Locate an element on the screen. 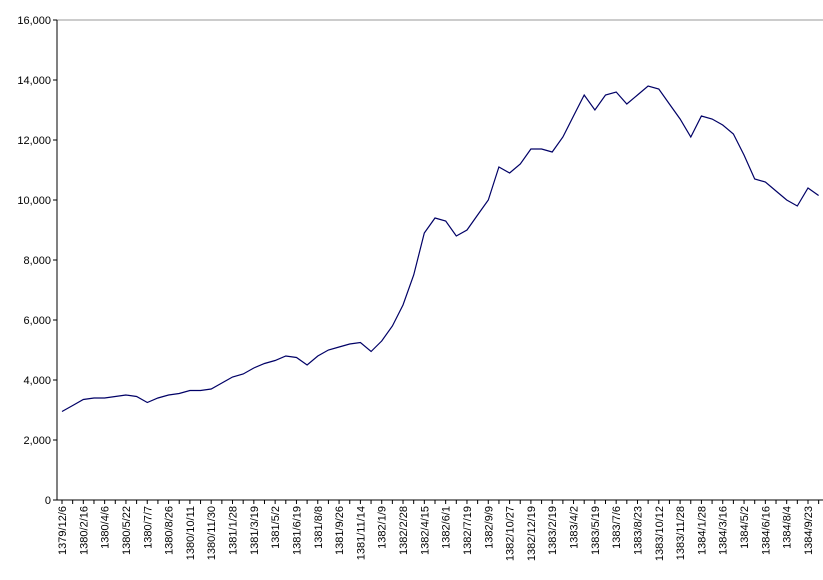 This screenshot has height=580, width=823. x-tick-label: 1383/8/23 is located at coordinates (638, 530).